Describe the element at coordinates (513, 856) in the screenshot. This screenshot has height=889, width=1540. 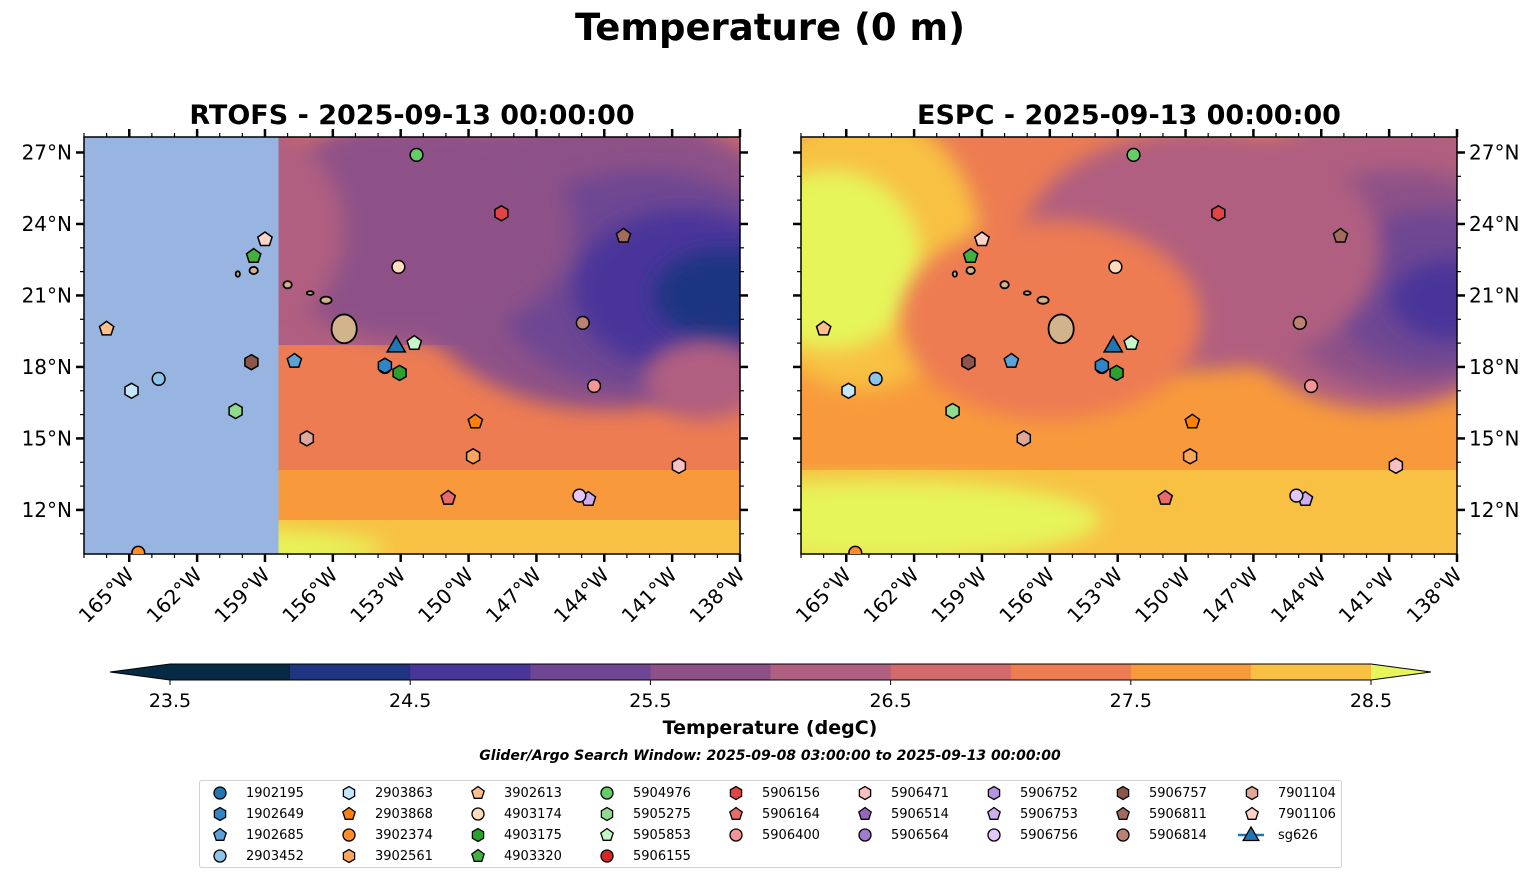
I see `legend-item-4903320: 4903320` at that location.